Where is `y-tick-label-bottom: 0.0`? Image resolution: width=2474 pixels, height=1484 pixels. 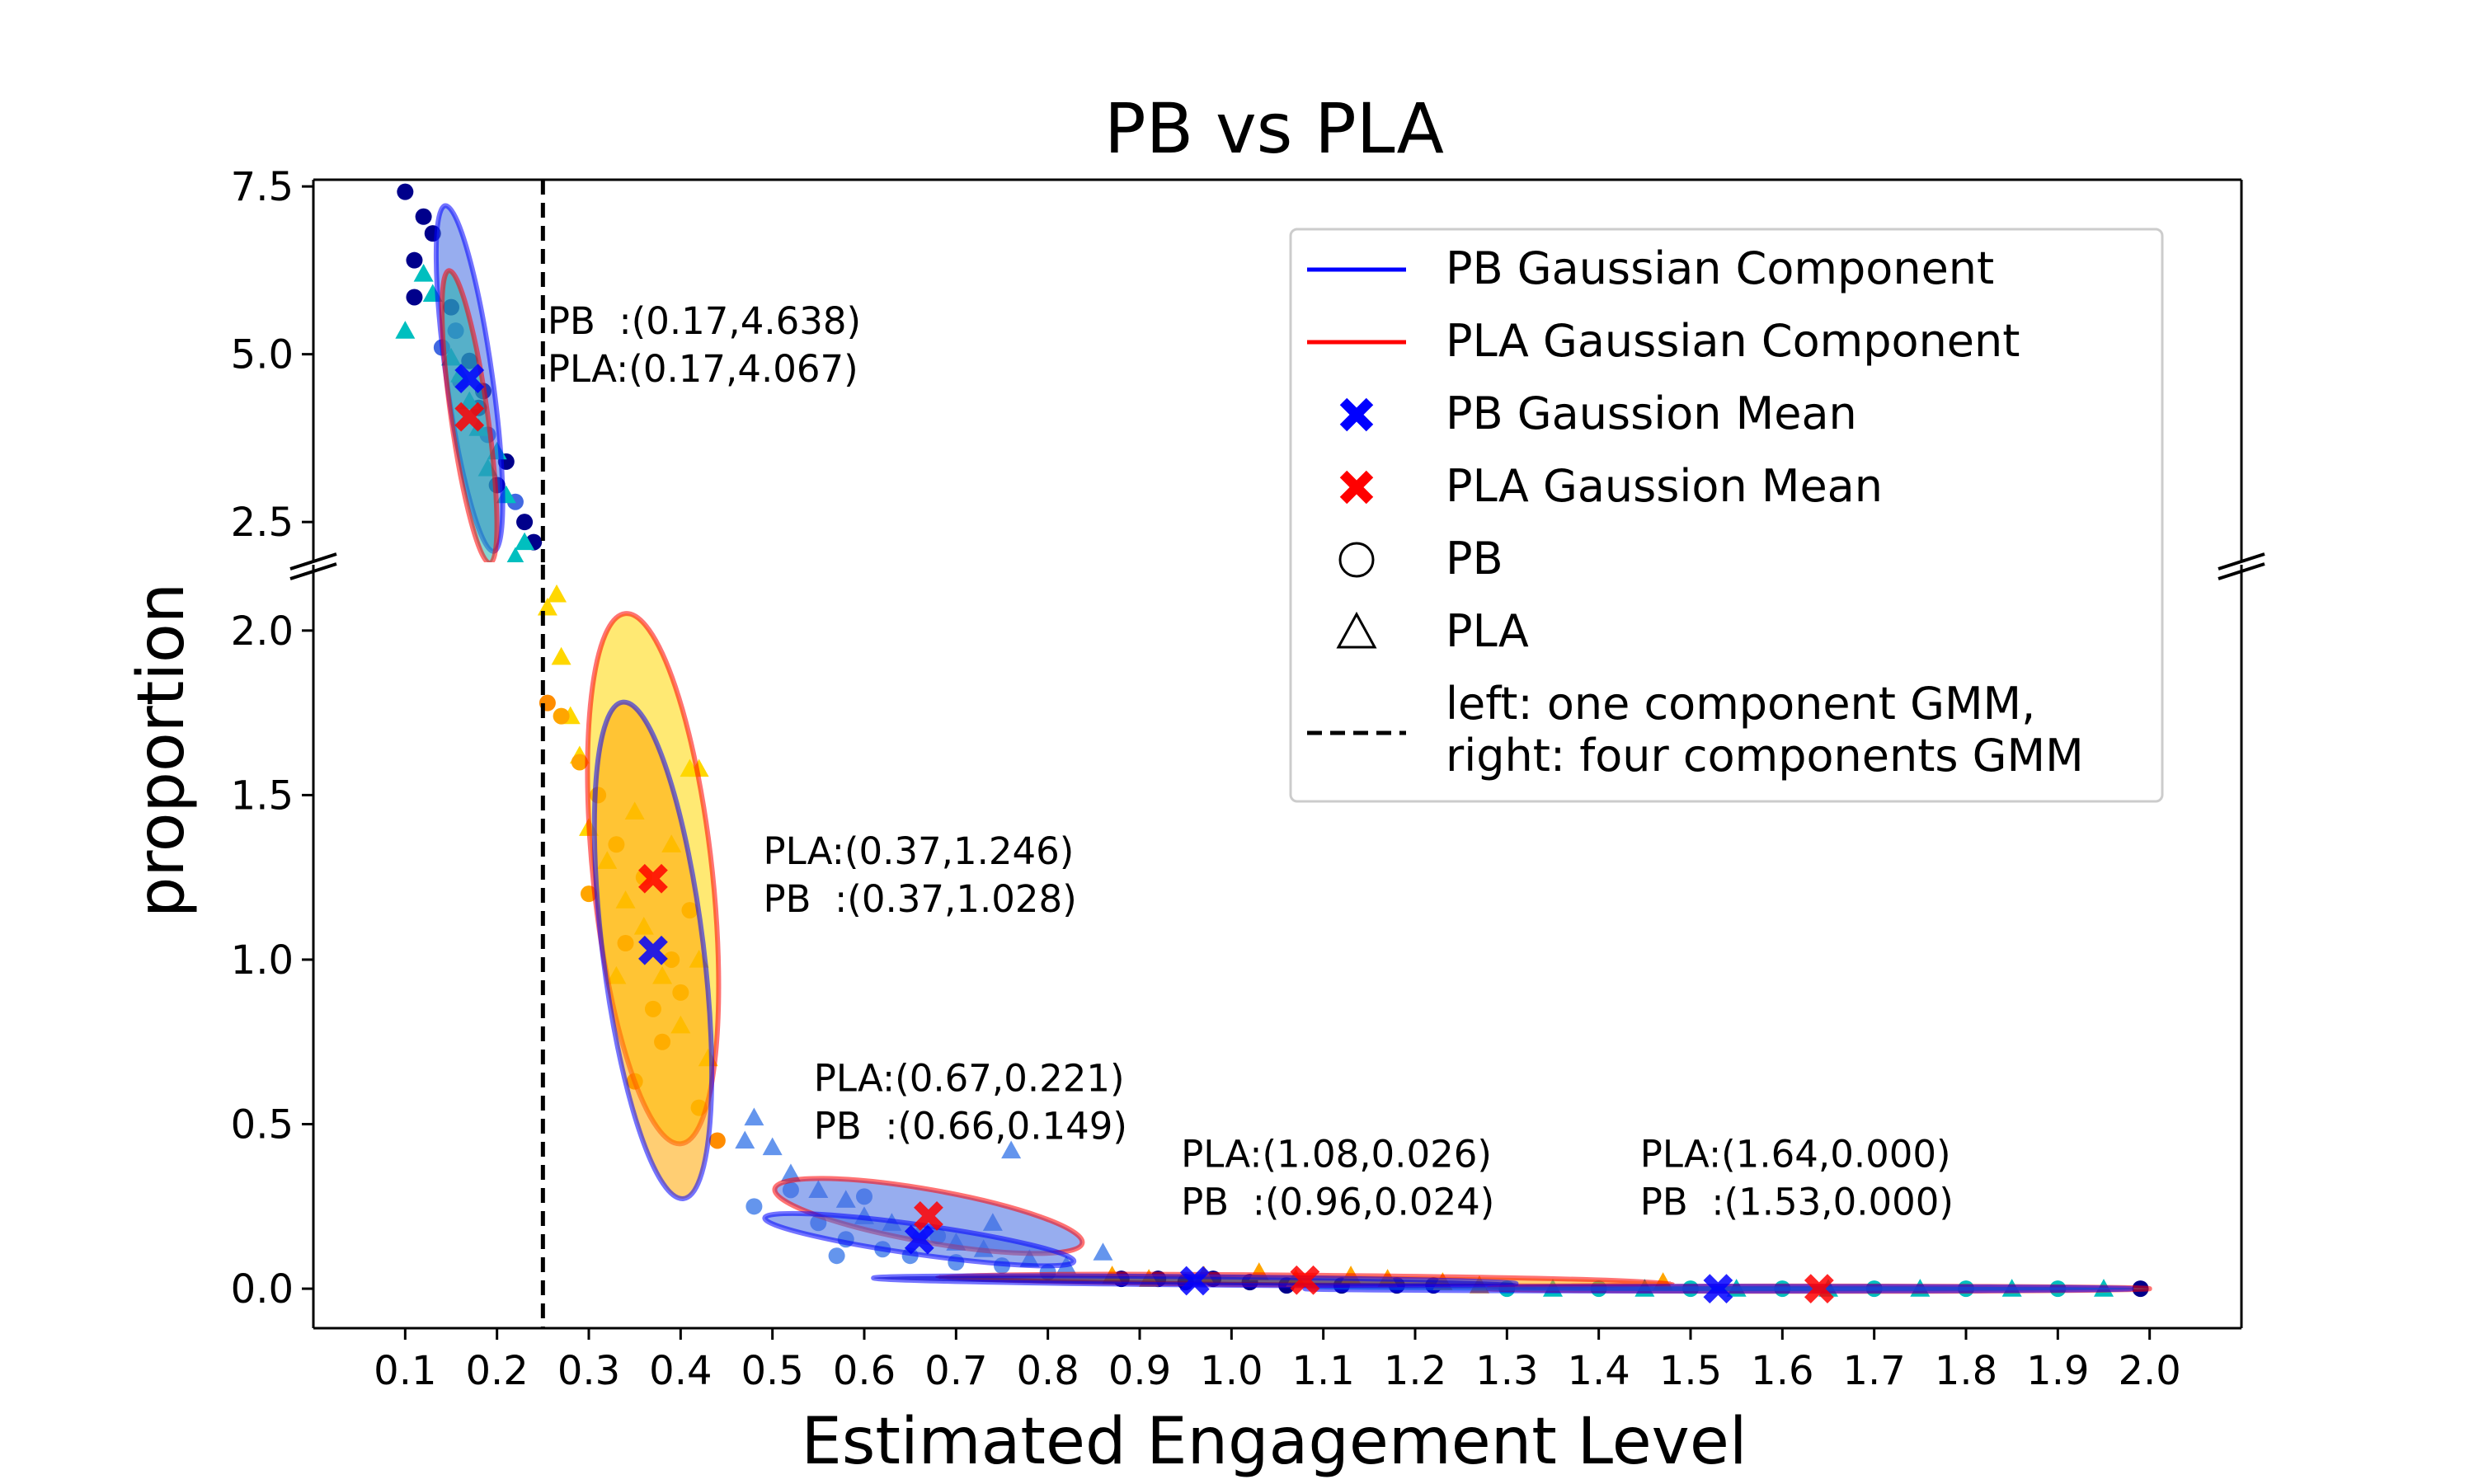 y-tick-label-bottom: 0.0 is located at coordinates (262, 1289).